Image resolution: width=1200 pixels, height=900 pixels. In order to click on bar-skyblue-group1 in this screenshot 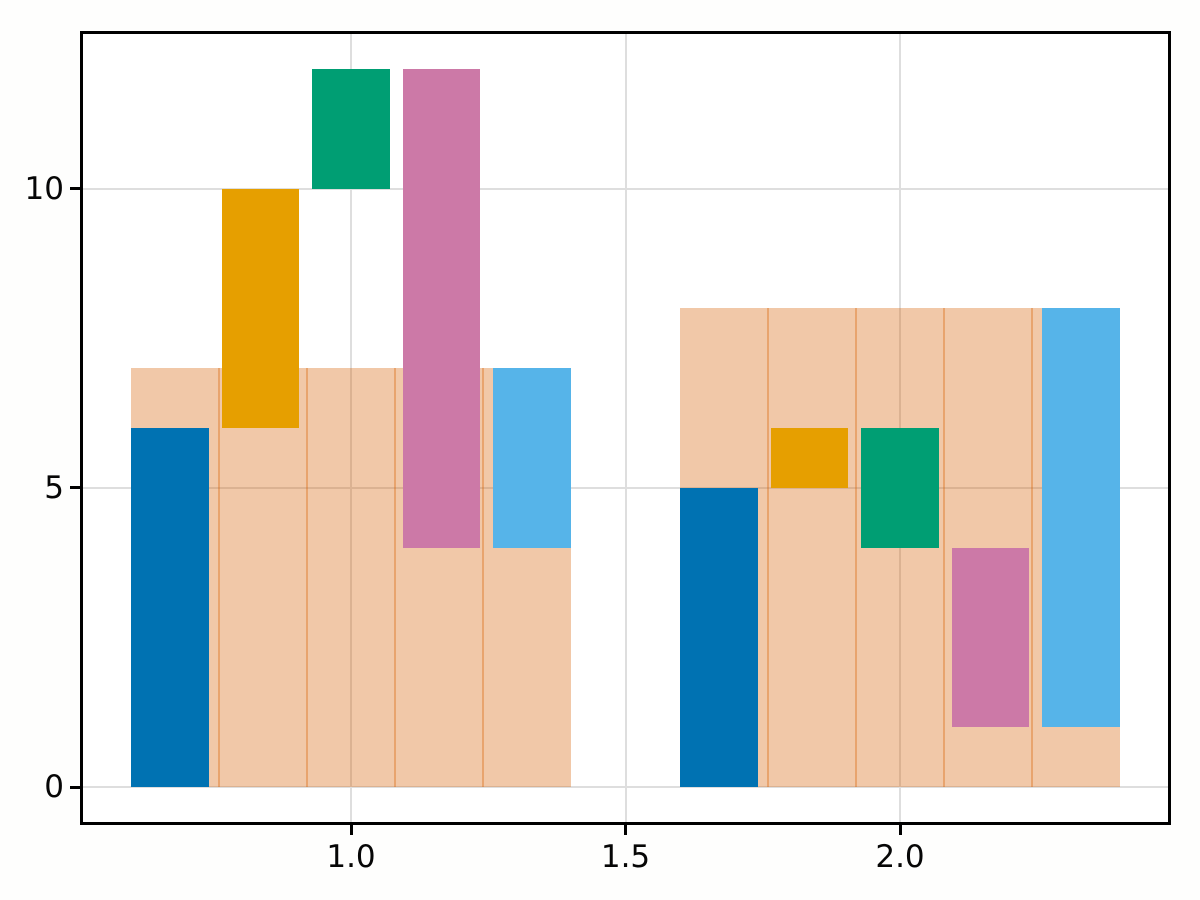, I will do `click(532, 458)`.